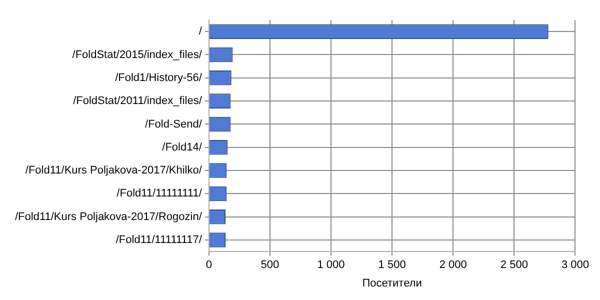  Describe the element at coordinates (137, 54) in the screenshot. I see `y-tick-label: /FoldStat/2015/index_files/` at that location.